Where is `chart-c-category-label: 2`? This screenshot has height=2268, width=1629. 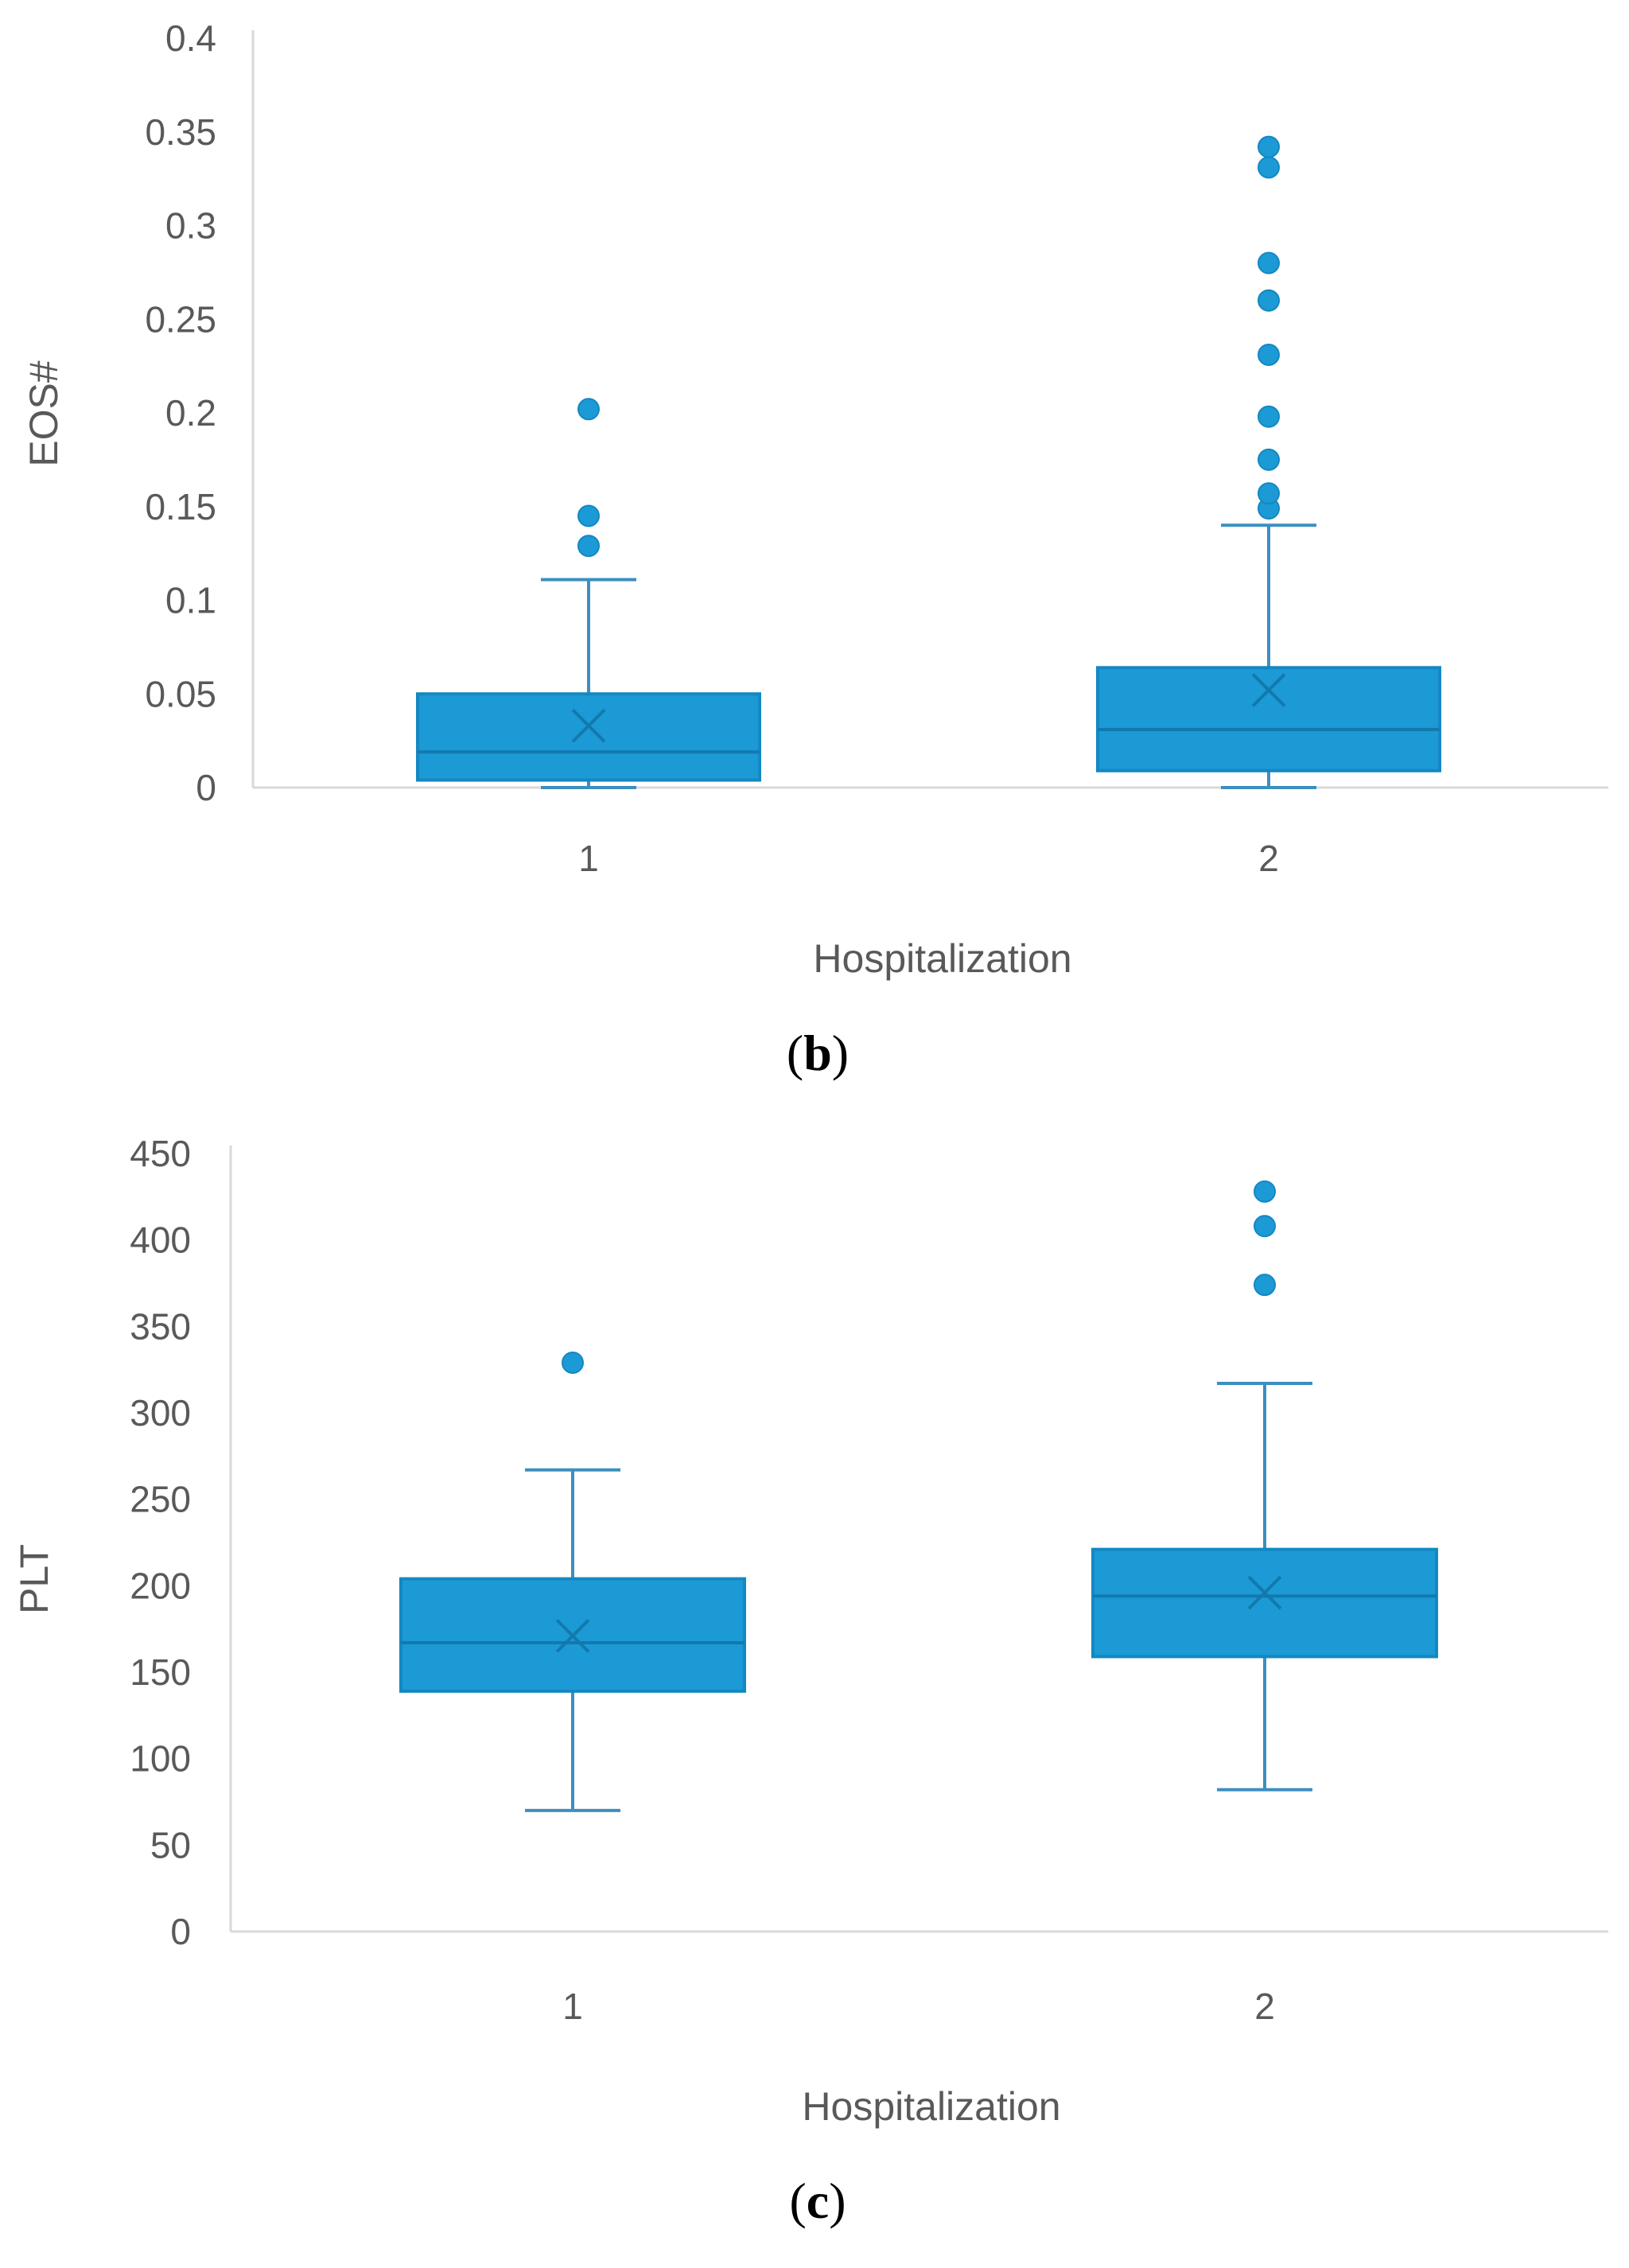 chart-c-category-label: 2 is located at coordinates (1264, 2006).